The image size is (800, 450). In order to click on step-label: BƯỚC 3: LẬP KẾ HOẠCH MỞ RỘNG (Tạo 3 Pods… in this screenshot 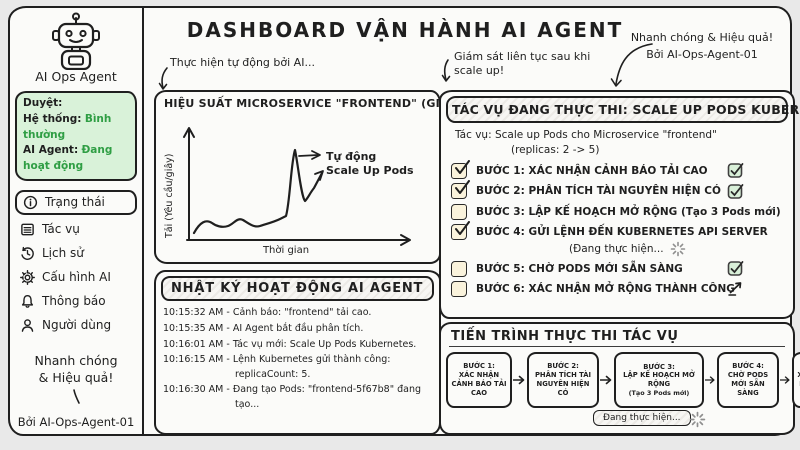, I will do `click(628, 211)`.